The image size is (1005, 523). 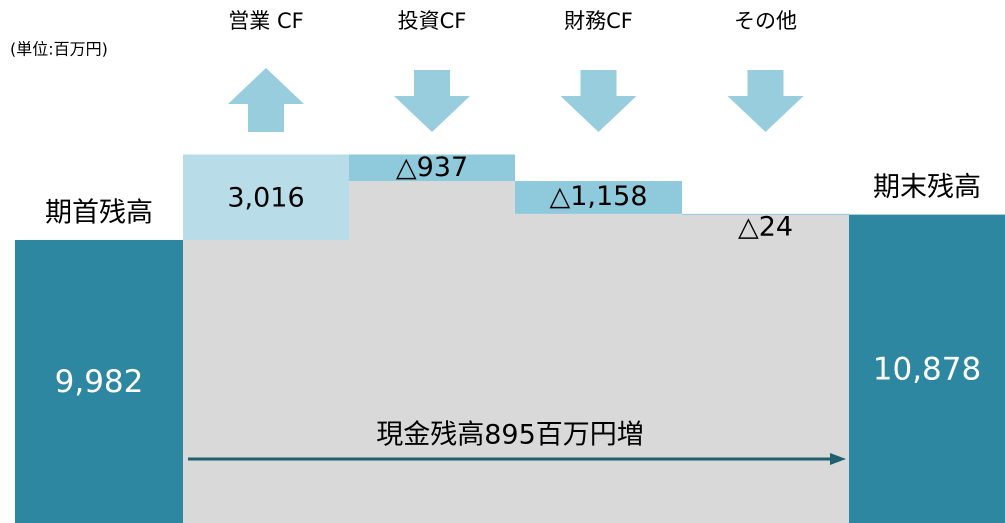 I want to click on value-label: △937, so click(x=432, y=167).